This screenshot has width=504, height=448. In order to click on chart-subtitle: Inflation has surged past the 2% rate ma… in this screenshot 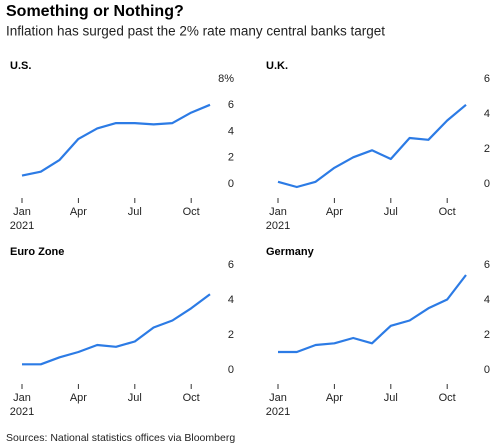, I will do `click(195, 31)`.